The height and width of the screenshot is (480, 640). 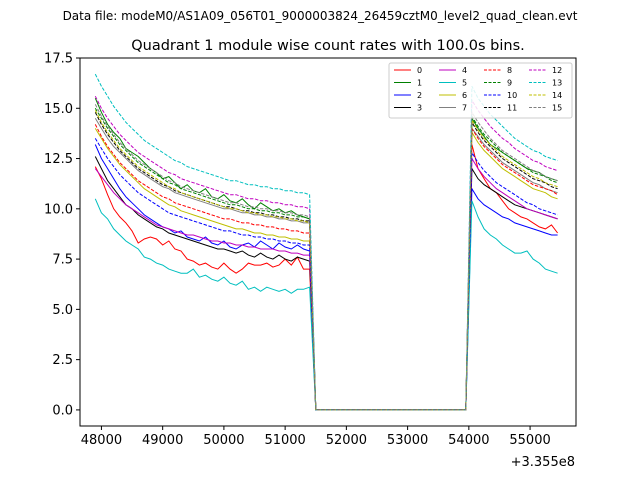 What do you see at coordinates (468, 440) in the screenshot?
I see `x-tick-label: 54000` at bounding box center [468, 440].